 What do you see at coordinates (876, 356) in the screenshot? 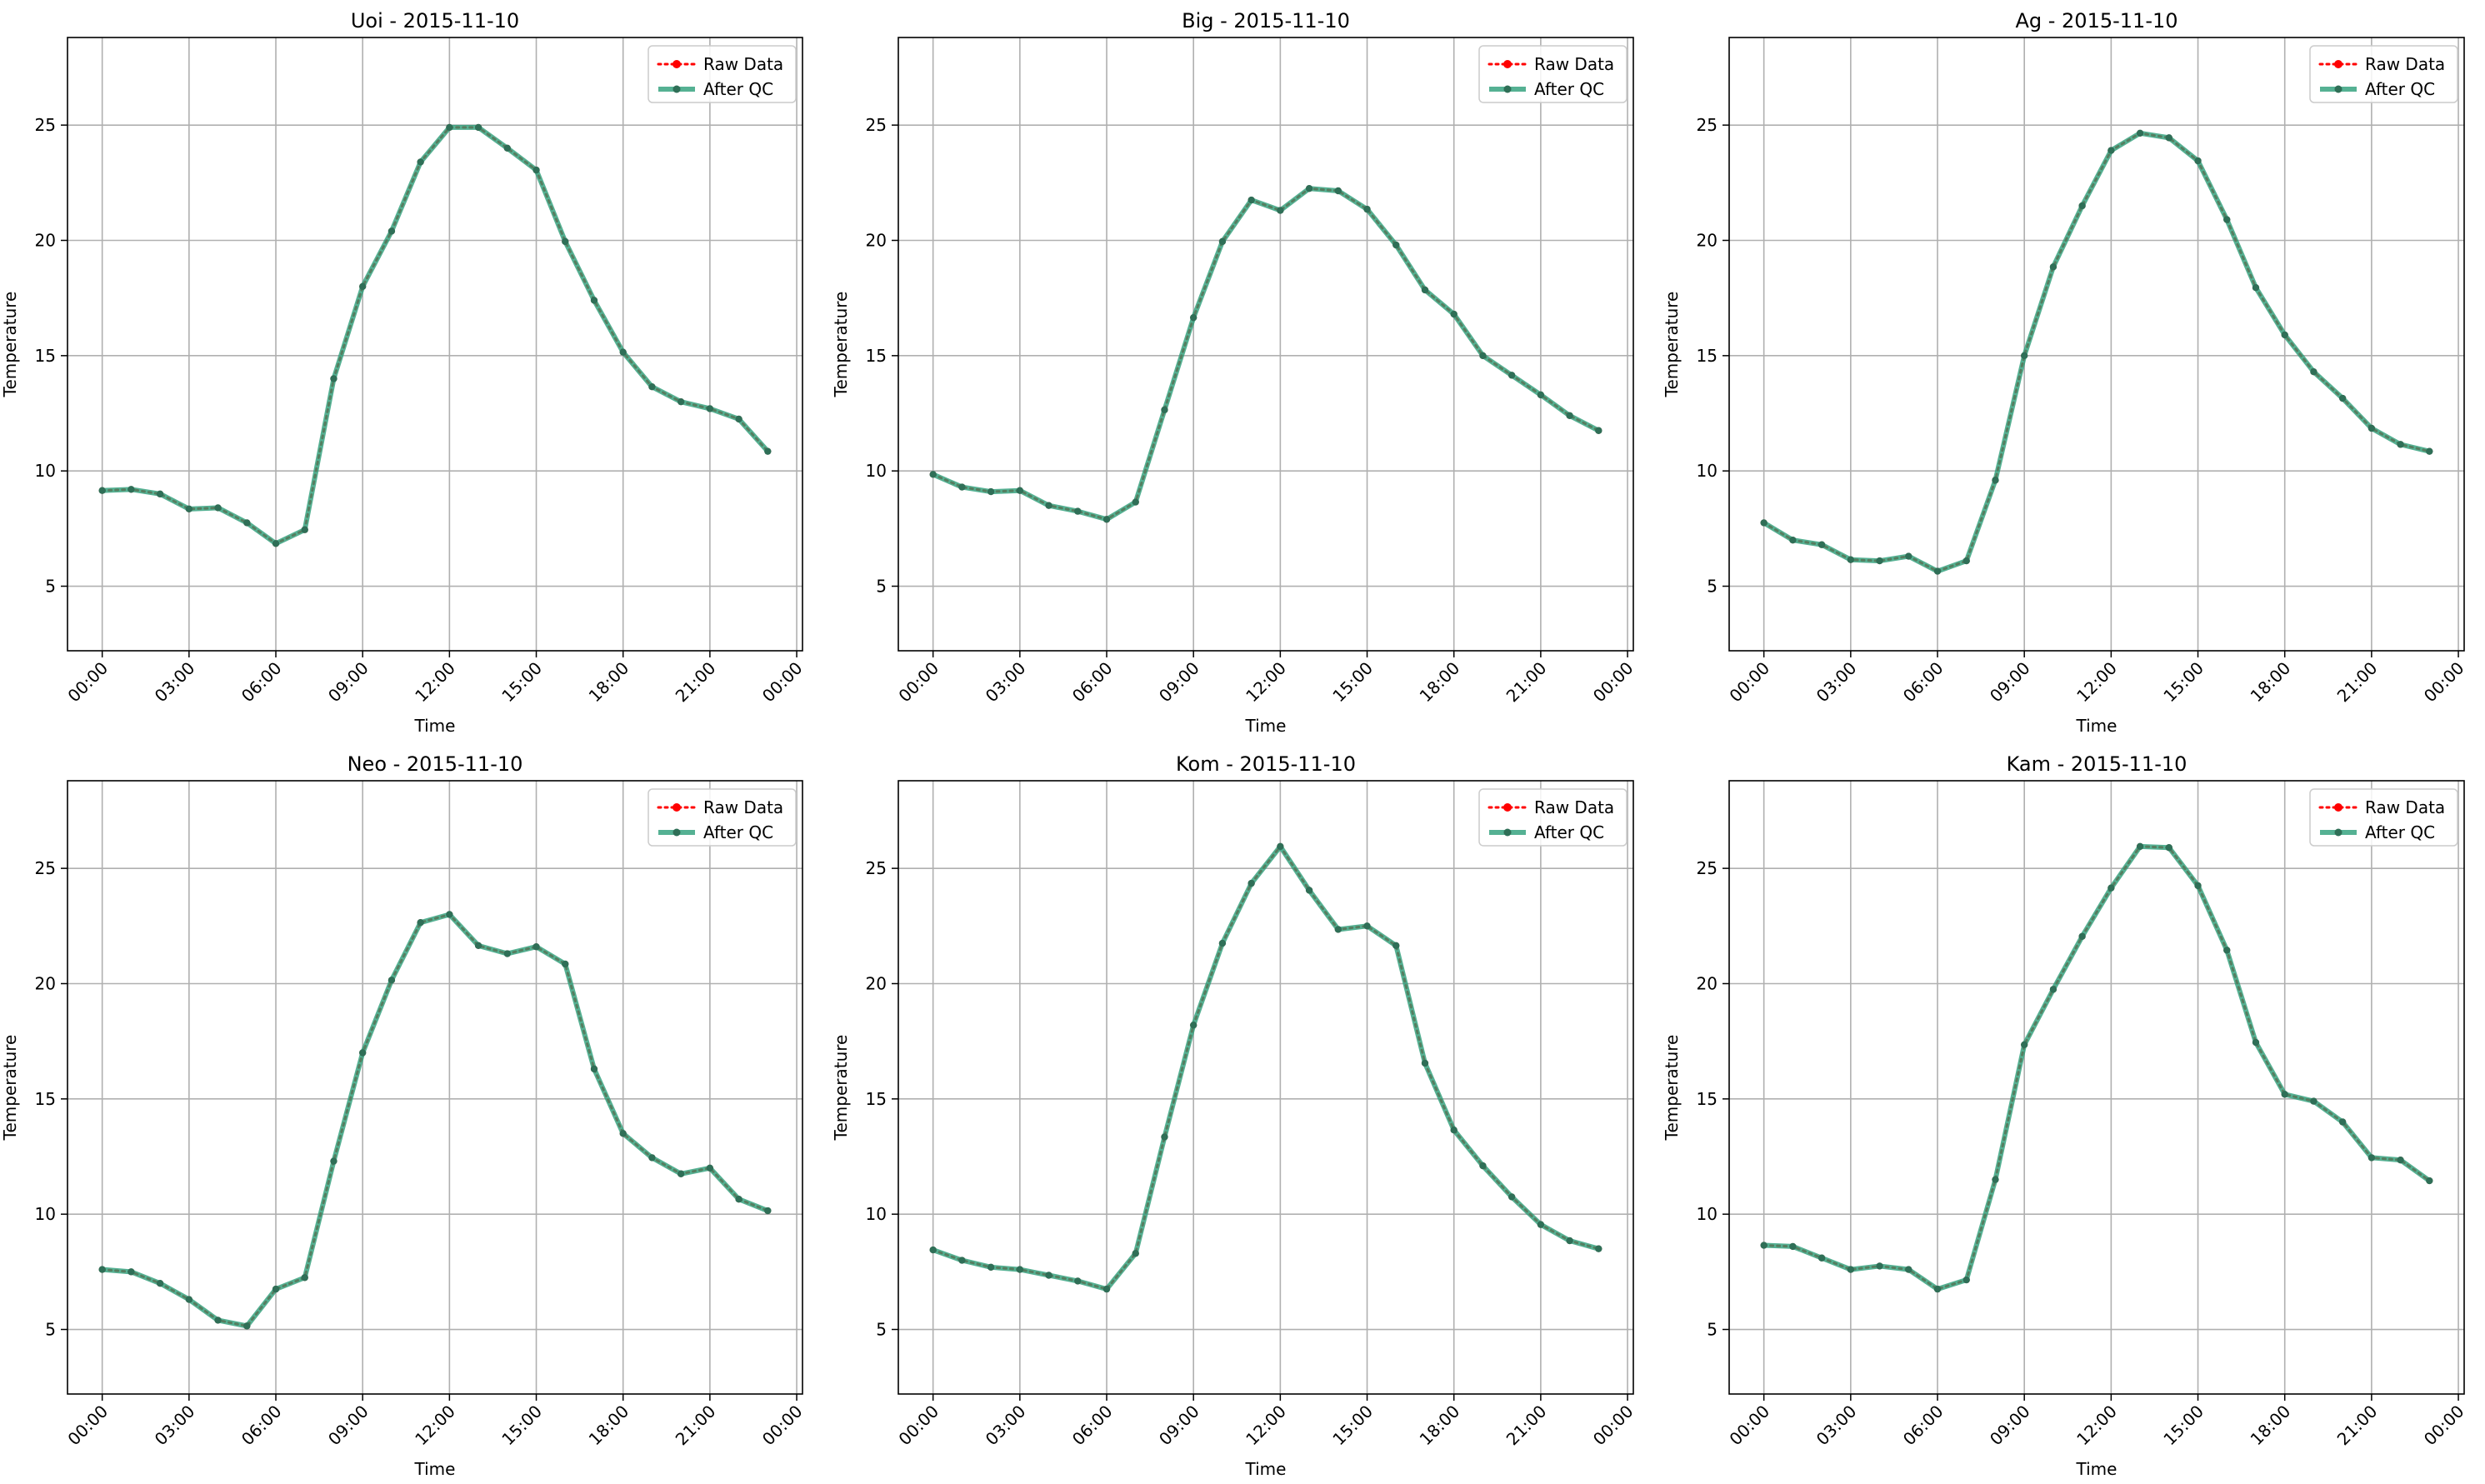
I see `y-tick-label: 15` at bounding box center [876, 356].